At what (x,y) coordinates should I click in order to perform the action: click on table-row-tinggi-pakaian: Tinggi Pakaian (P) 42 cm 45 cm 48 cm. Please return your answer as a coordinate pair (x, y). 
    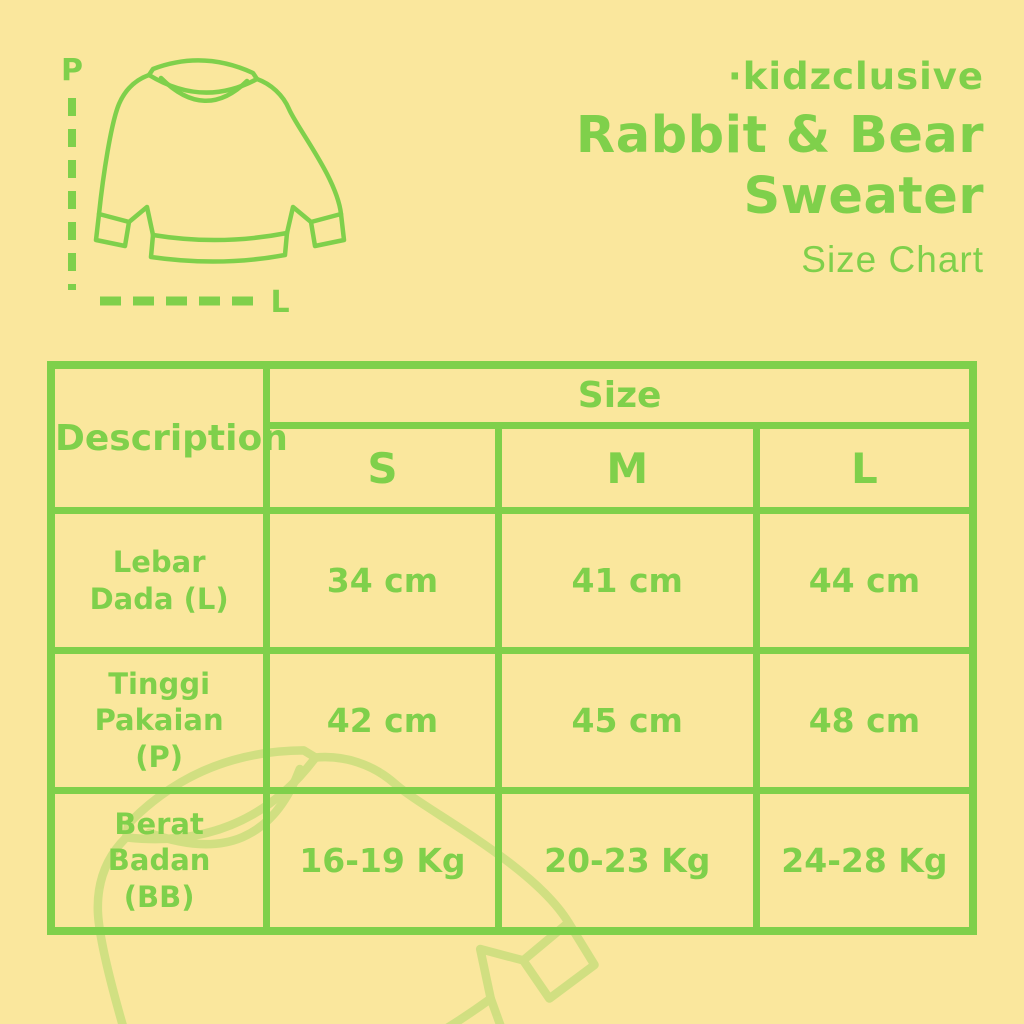
    Looking at the image, I should click on (512, 720).